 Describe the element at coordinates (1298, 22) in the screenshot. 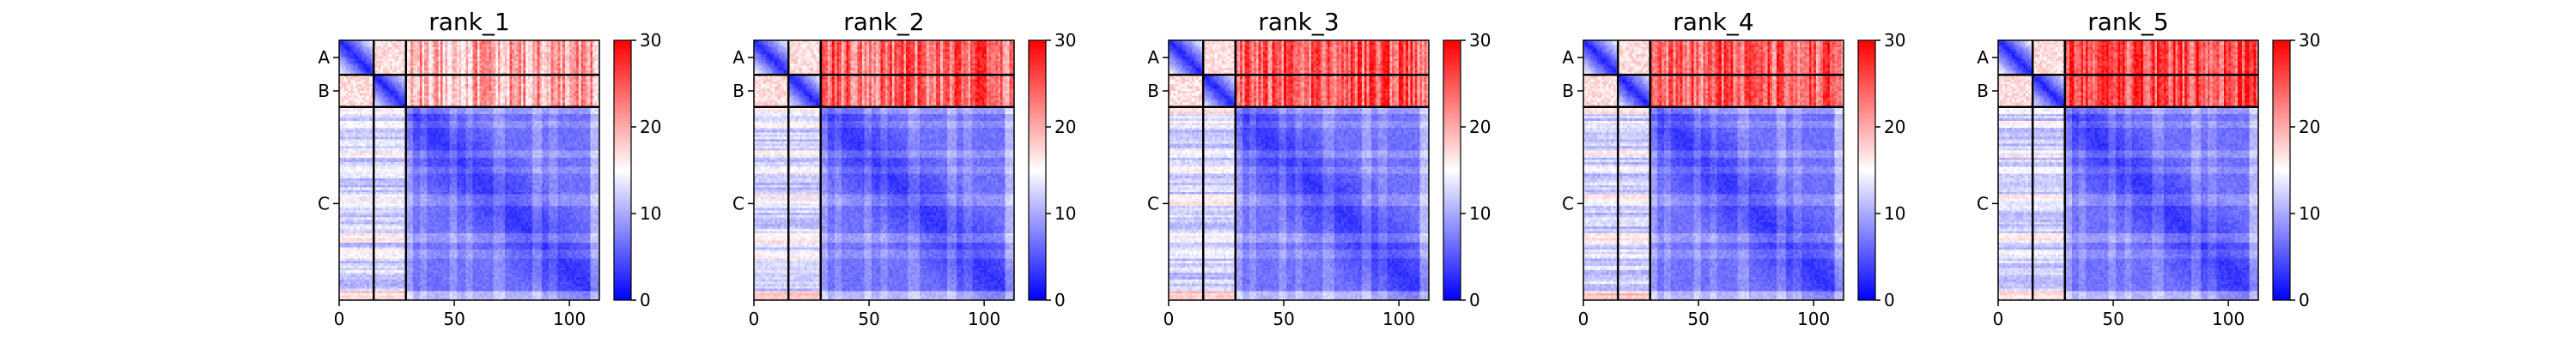

I see `panel-title: rank_3` at that location.